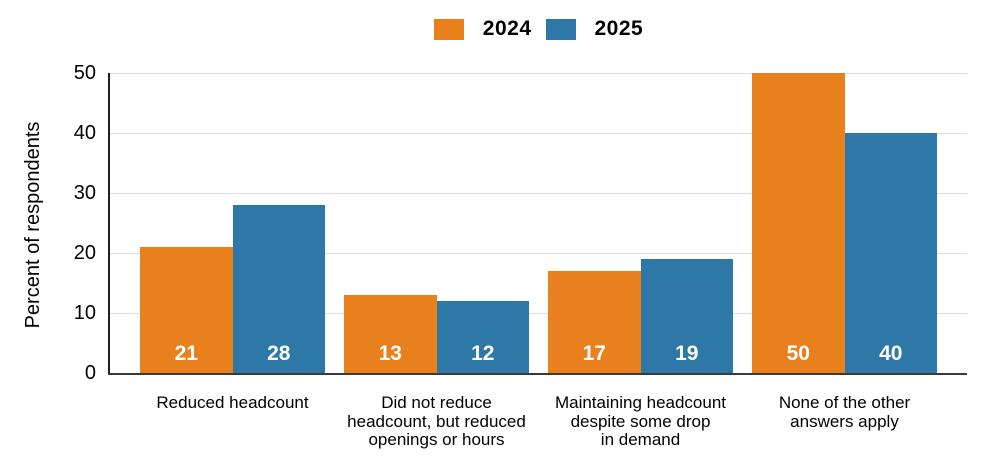  Describe the element at coordinates (798, 223) in the screenshot. I see `bar-2024-group4: 50` at that location.